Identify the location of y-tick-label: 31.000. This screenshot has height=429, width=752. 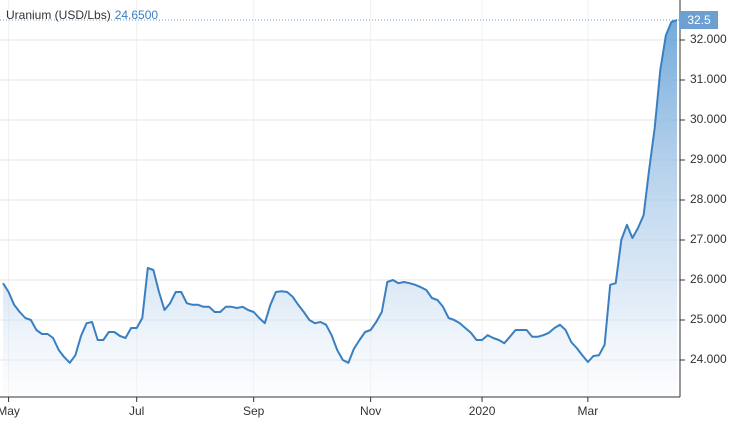
(708, 79).